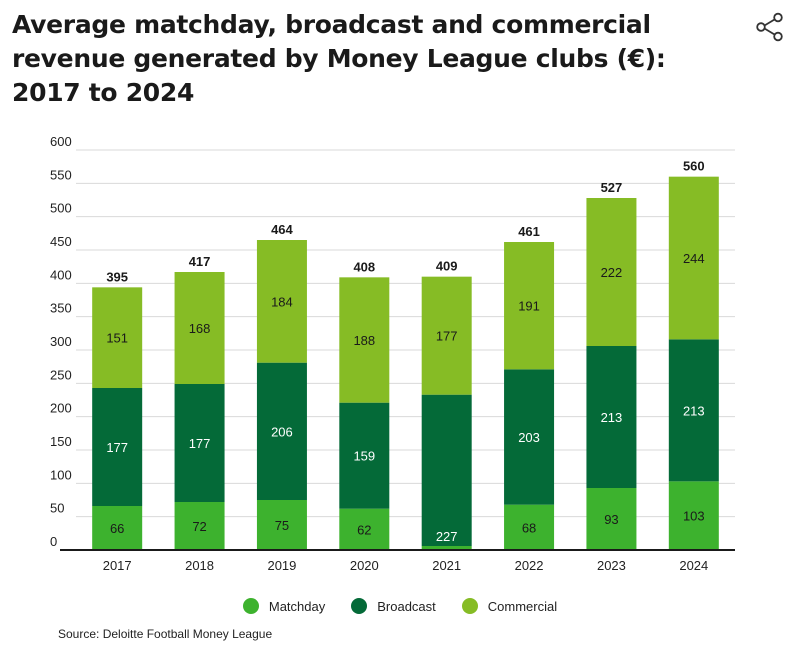  I want to click on data-label-commercial: 244, so click(694, 258).